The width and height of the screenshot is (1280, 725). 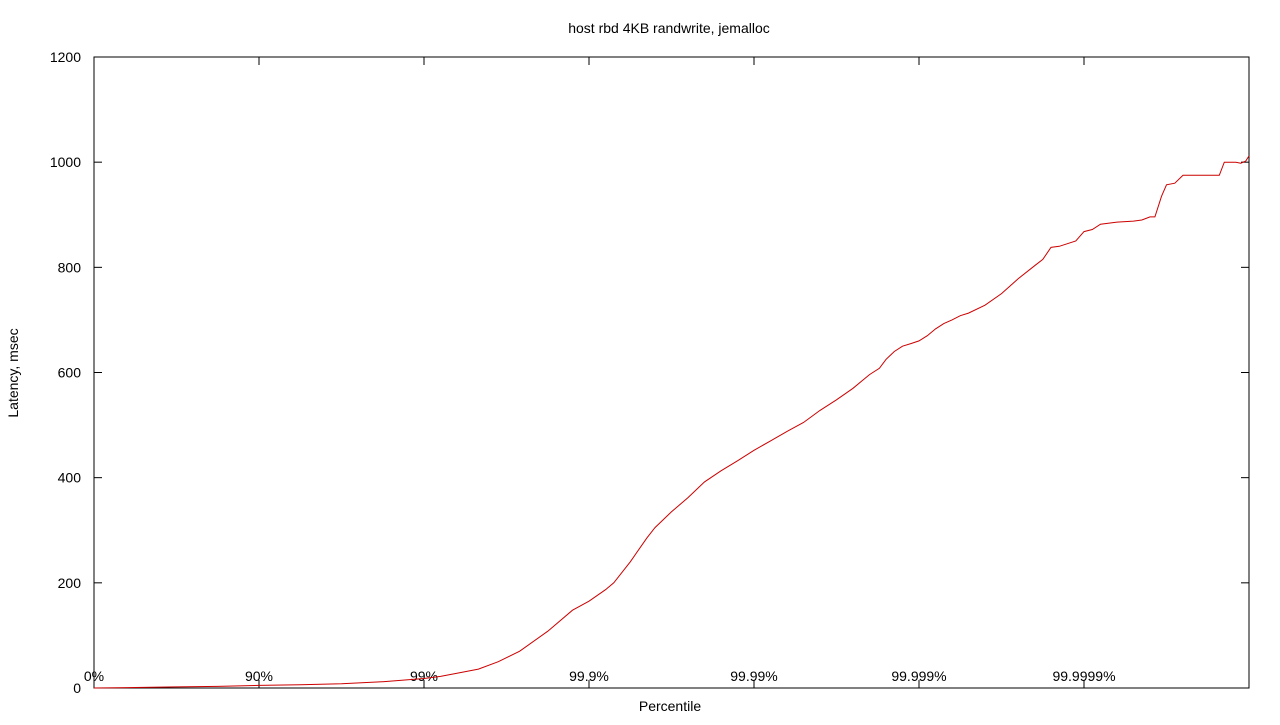 I want to click on y-tick-label: 800, so click(x=70, y=267).